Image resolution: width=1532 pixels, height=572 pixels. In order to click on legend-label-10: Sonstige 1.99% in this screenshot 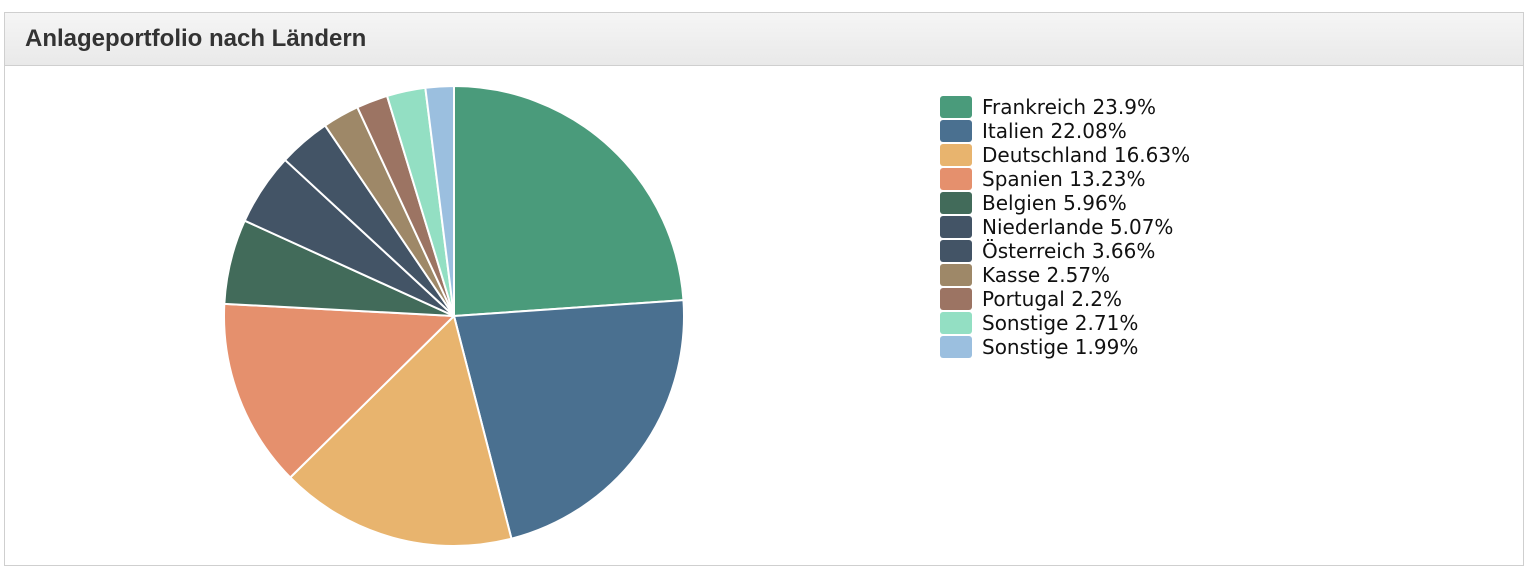, I will do `click(1060, 347)`.